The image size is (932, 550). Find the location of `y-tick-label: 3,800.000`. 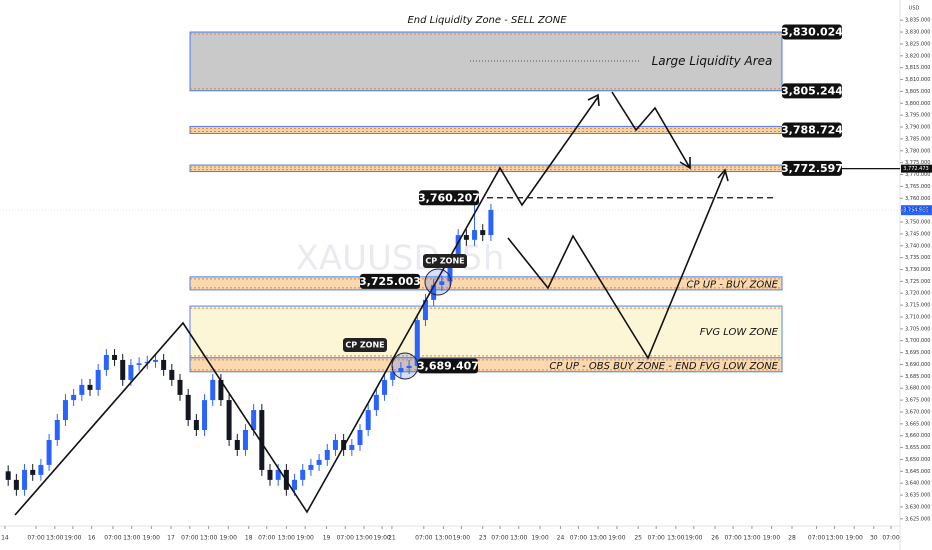

y-tick-label: 3,800.000 is located at coordinates (917, 104).